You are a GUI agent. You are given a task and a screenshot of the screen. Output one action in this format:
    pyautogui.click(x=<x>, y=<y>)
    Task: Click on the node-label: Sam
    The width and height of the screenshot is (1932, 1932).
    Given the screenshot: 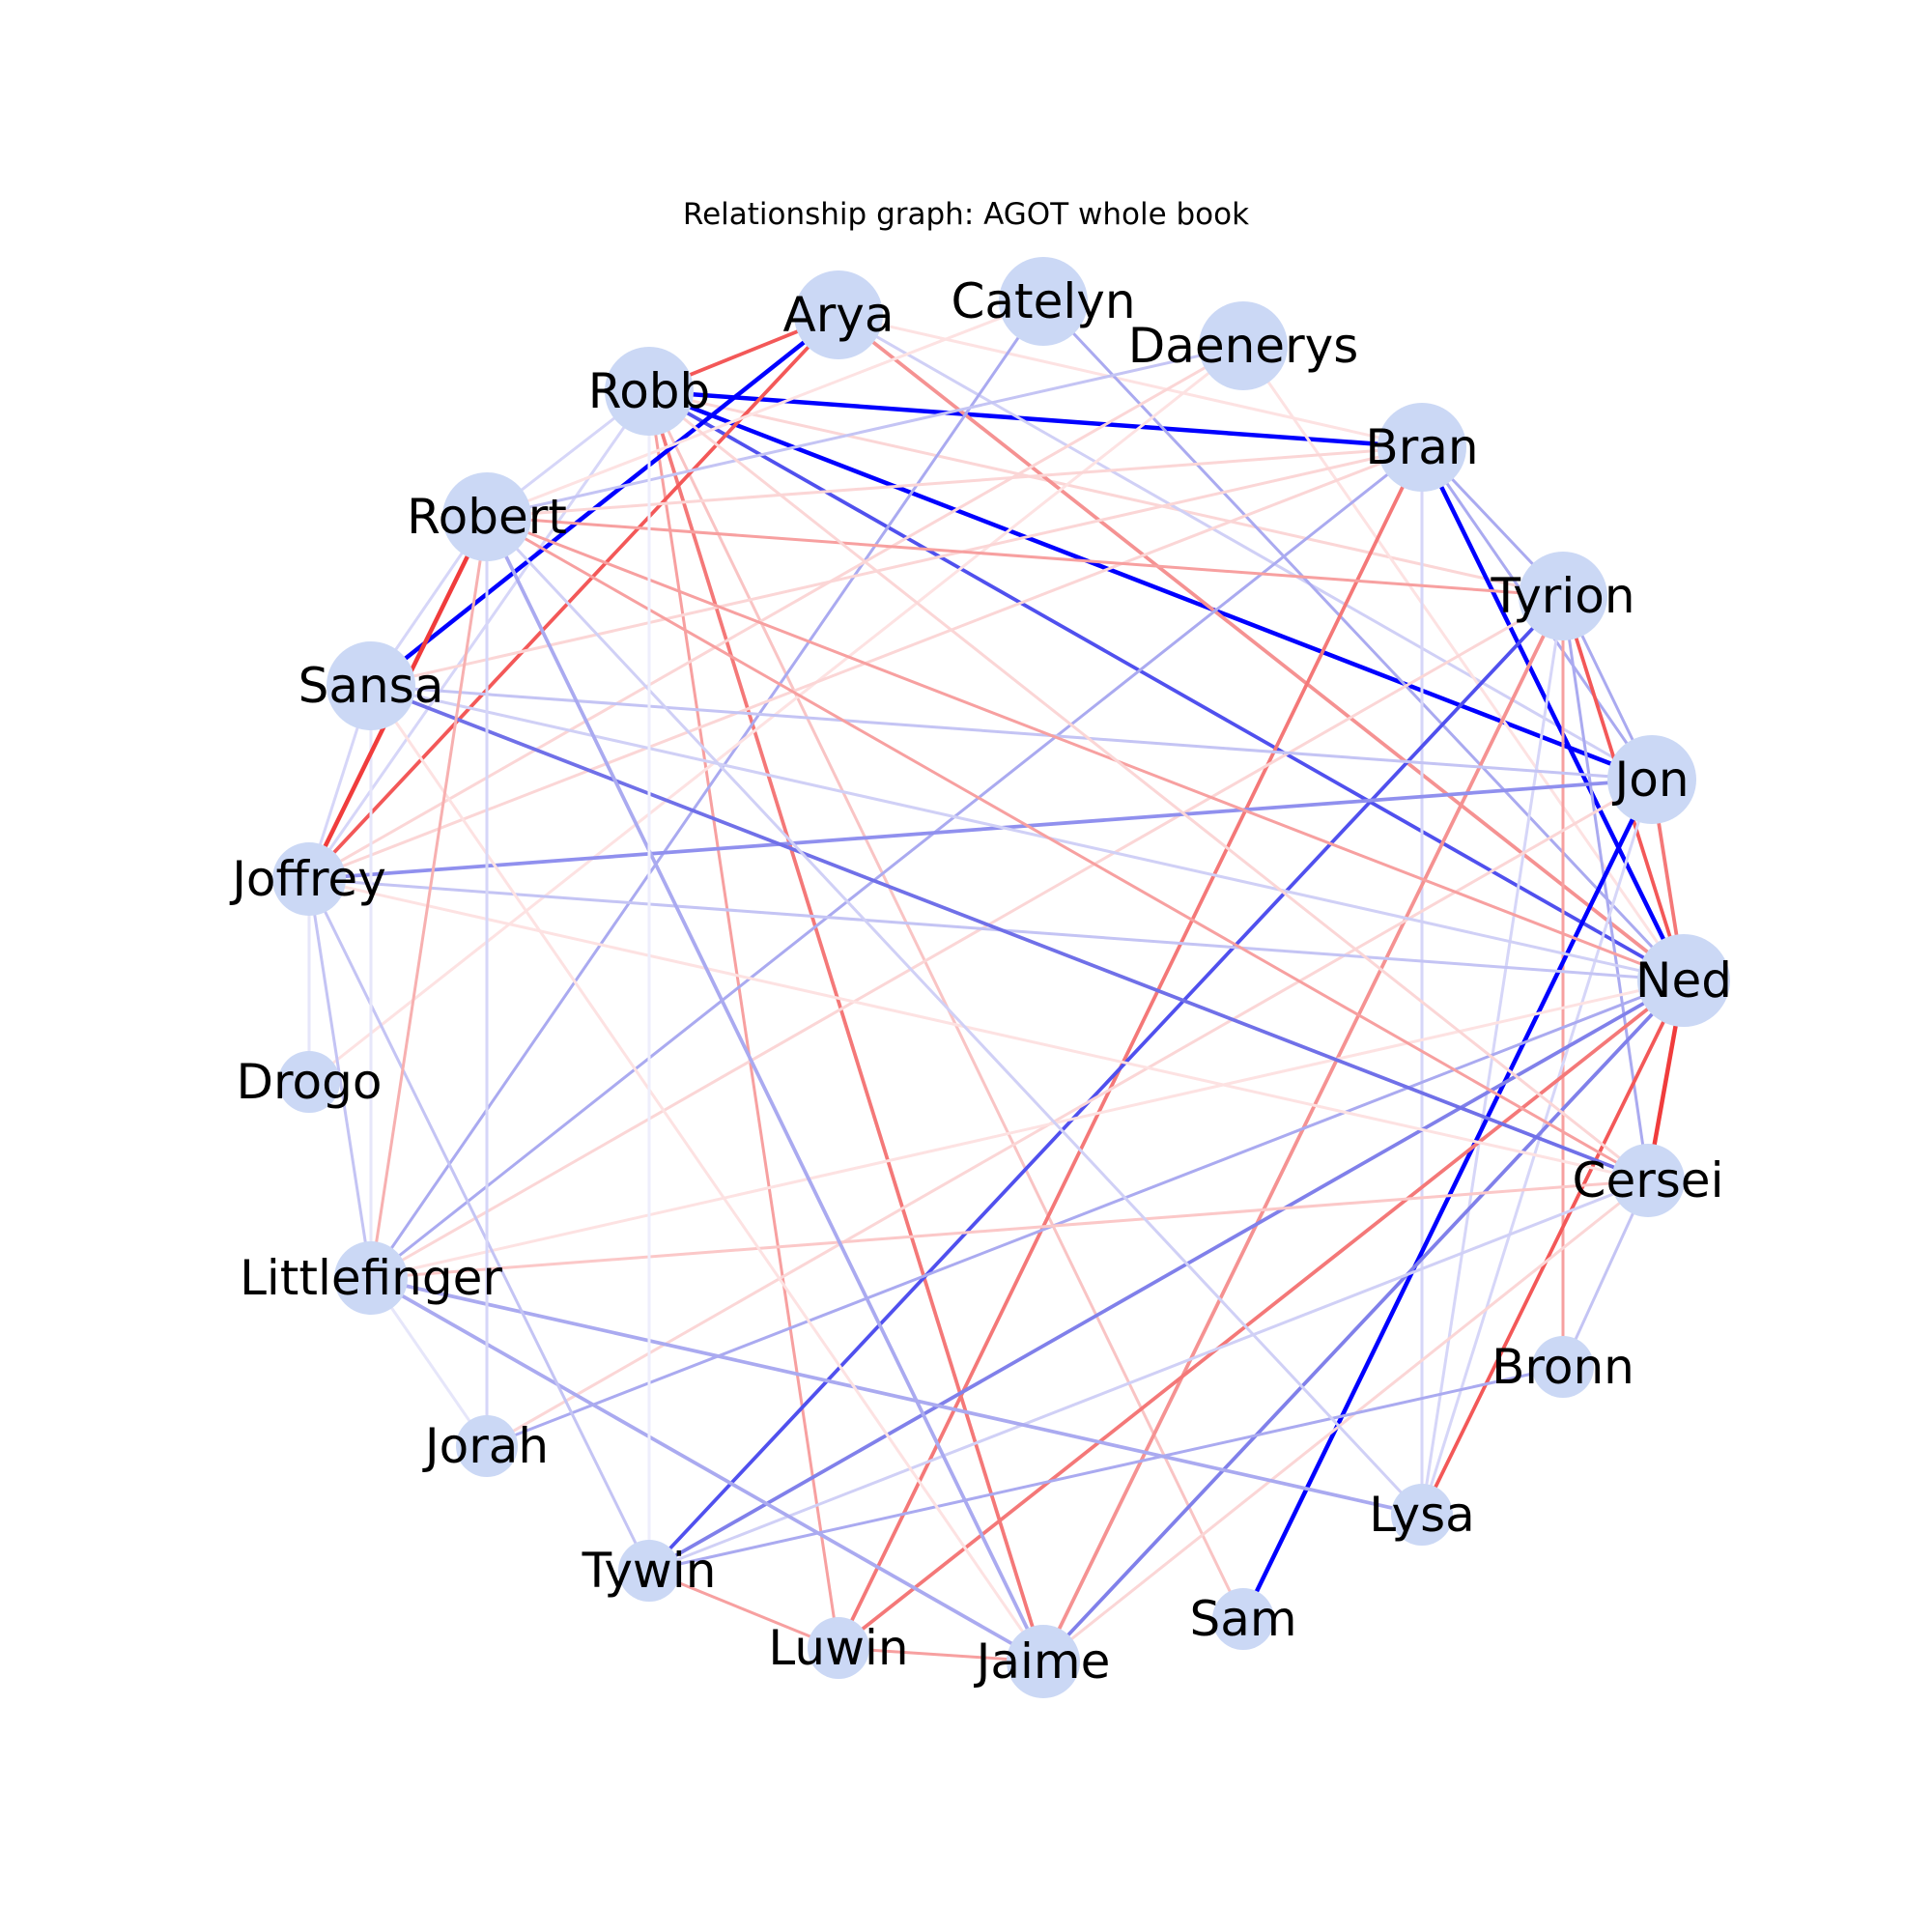 What is the action you would take?
    pyautogui.click(x=1242, y=1619)
    